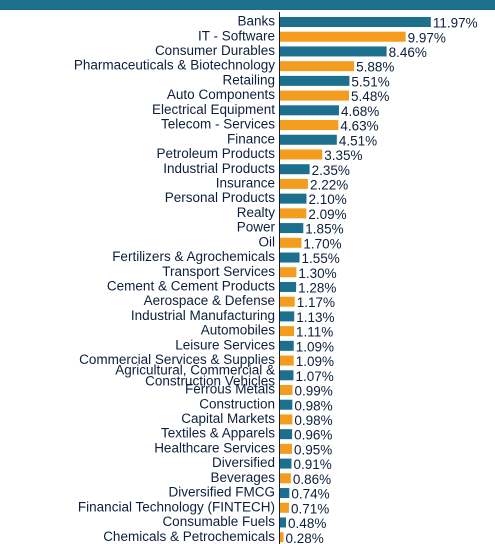  Describe the element at coordinates (225, 344) in the screenshot. I see `category-label: Leisure Services` at that location.